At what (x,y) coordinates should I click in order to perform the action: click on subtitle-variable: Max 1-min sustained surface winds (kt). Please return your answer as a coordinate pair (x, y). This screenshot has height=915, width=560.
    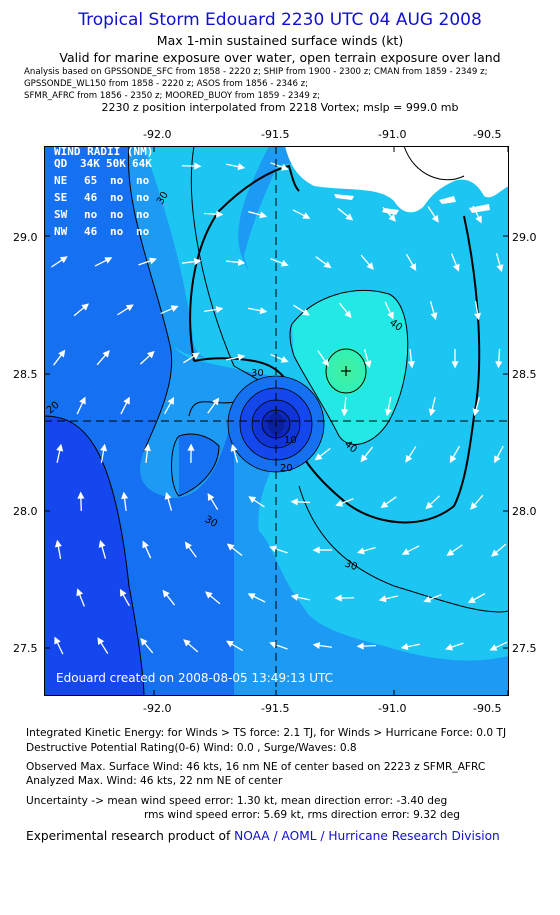
    Looking at the image, I should click on (280, 40).